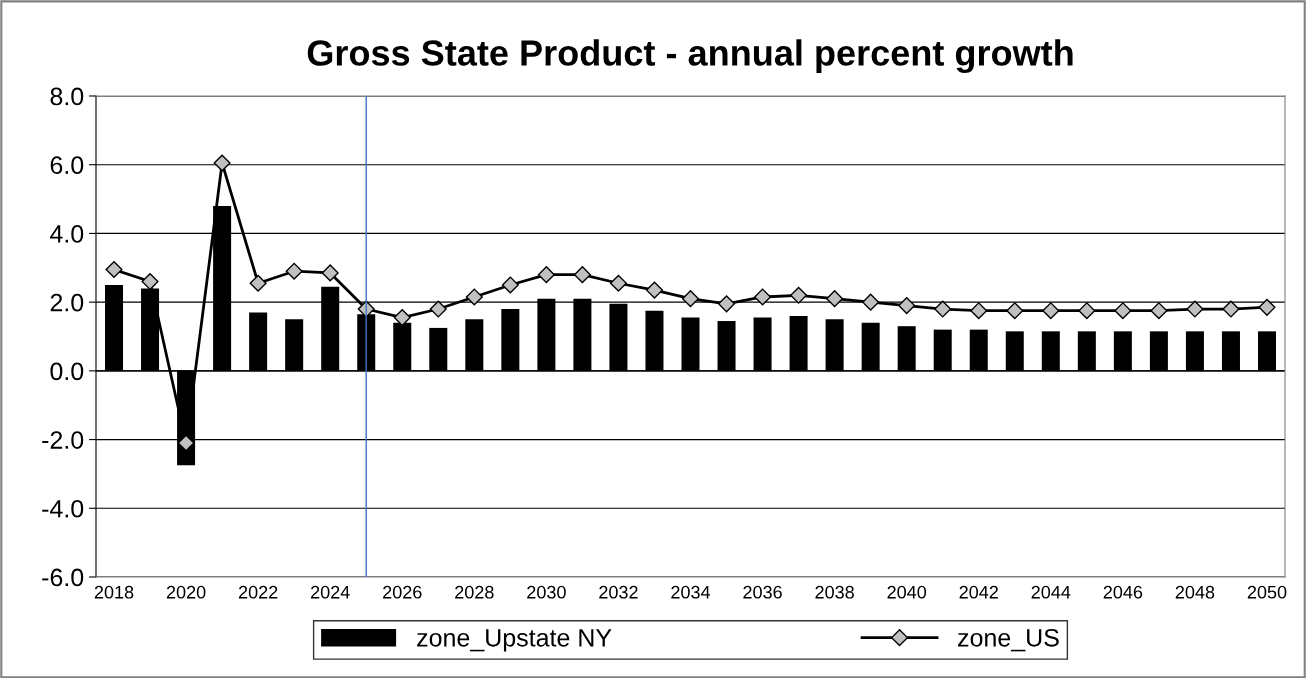 The height and width of the screenshot is (678, 1306). What do you see at coordinates (618, 592) in the screenshot?
I see `x-tick-label: 2032` at bounding box center [618, 592].